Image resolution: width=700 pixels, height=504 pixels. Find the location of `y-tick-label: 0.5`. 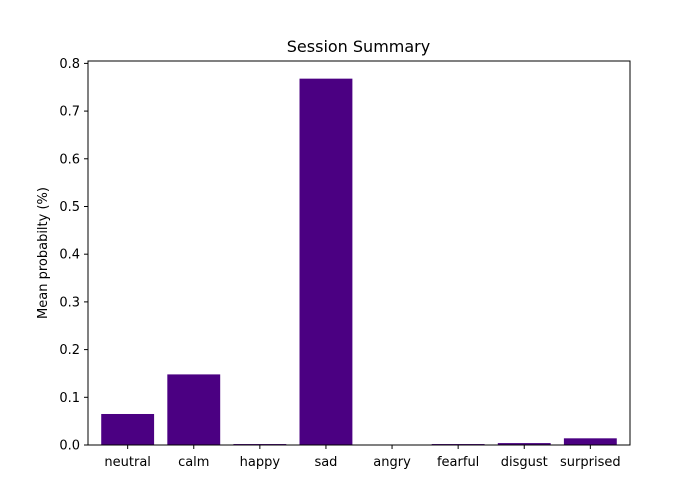

y-tick-label: 0.5 is located at coordinates (69, 207).